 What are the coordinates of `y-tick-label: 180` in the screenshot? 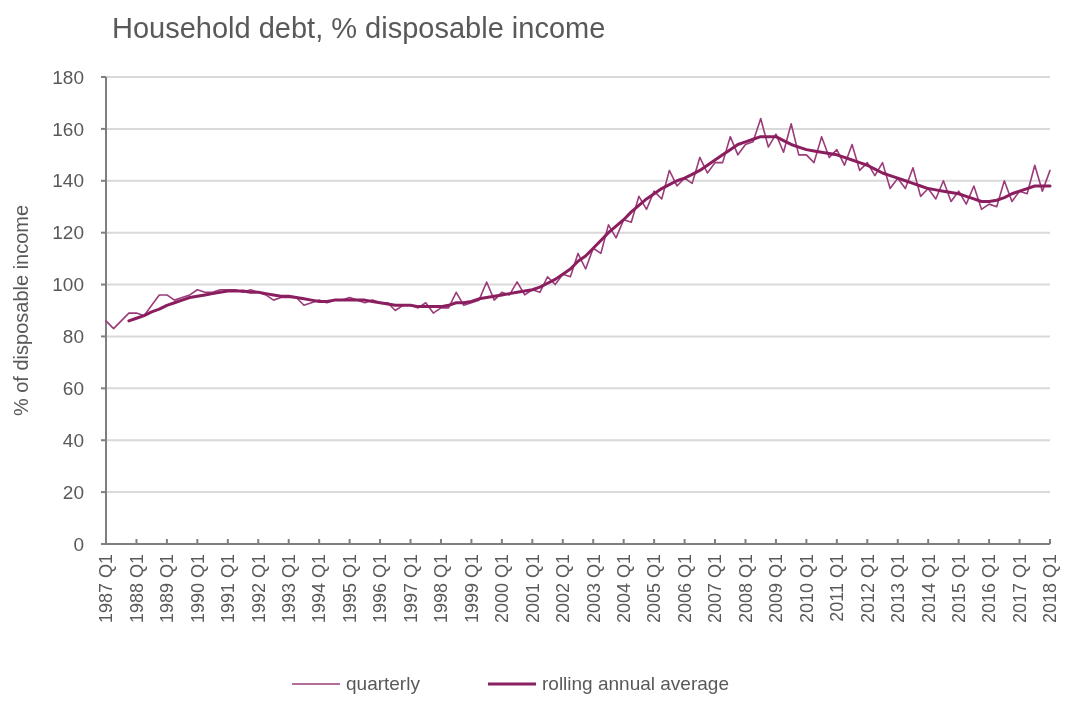 It's located at (68, 77).